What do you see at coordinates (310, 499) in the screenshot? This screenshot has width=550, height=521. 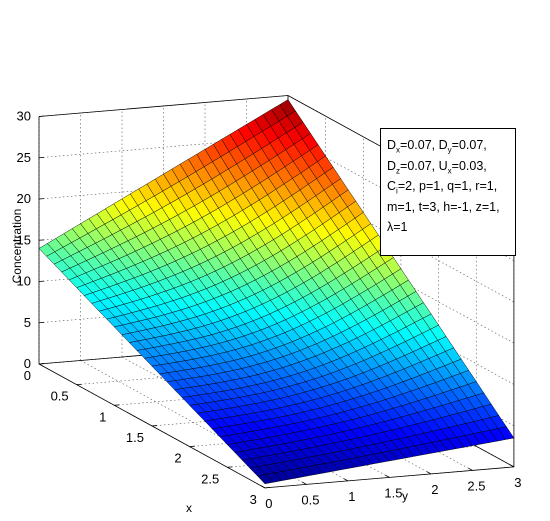 I see `y-tick-label: 0.5` at bounding box center [310, 499].